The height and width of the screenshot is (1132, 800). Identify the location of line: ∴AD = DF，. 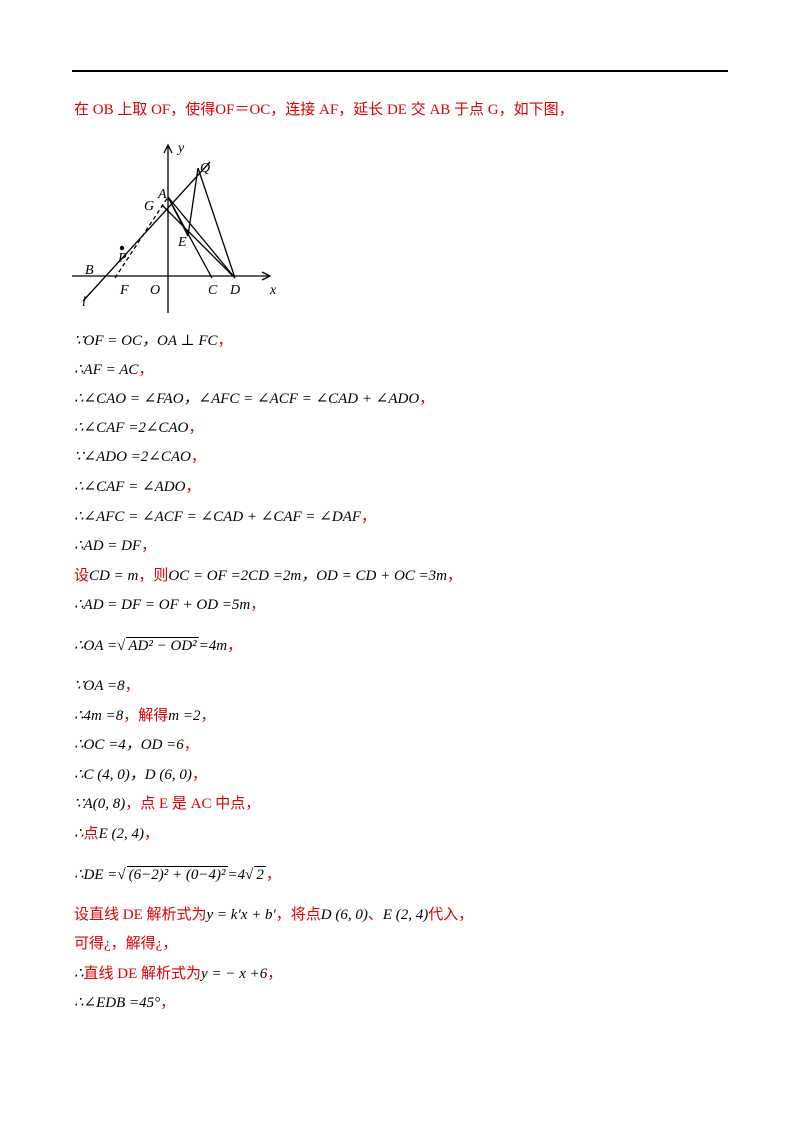
(115, 544).